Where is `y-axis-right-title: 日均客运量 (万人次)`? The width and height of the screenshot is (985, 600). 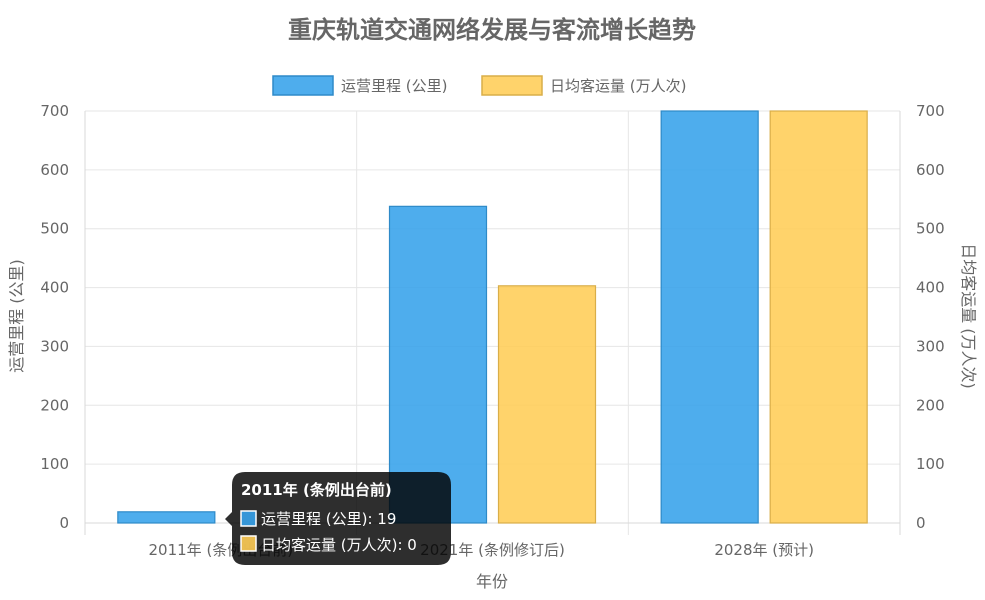
y-axis-right-title: 日均客运量 (万人次) is located at coordinates (968, 316).